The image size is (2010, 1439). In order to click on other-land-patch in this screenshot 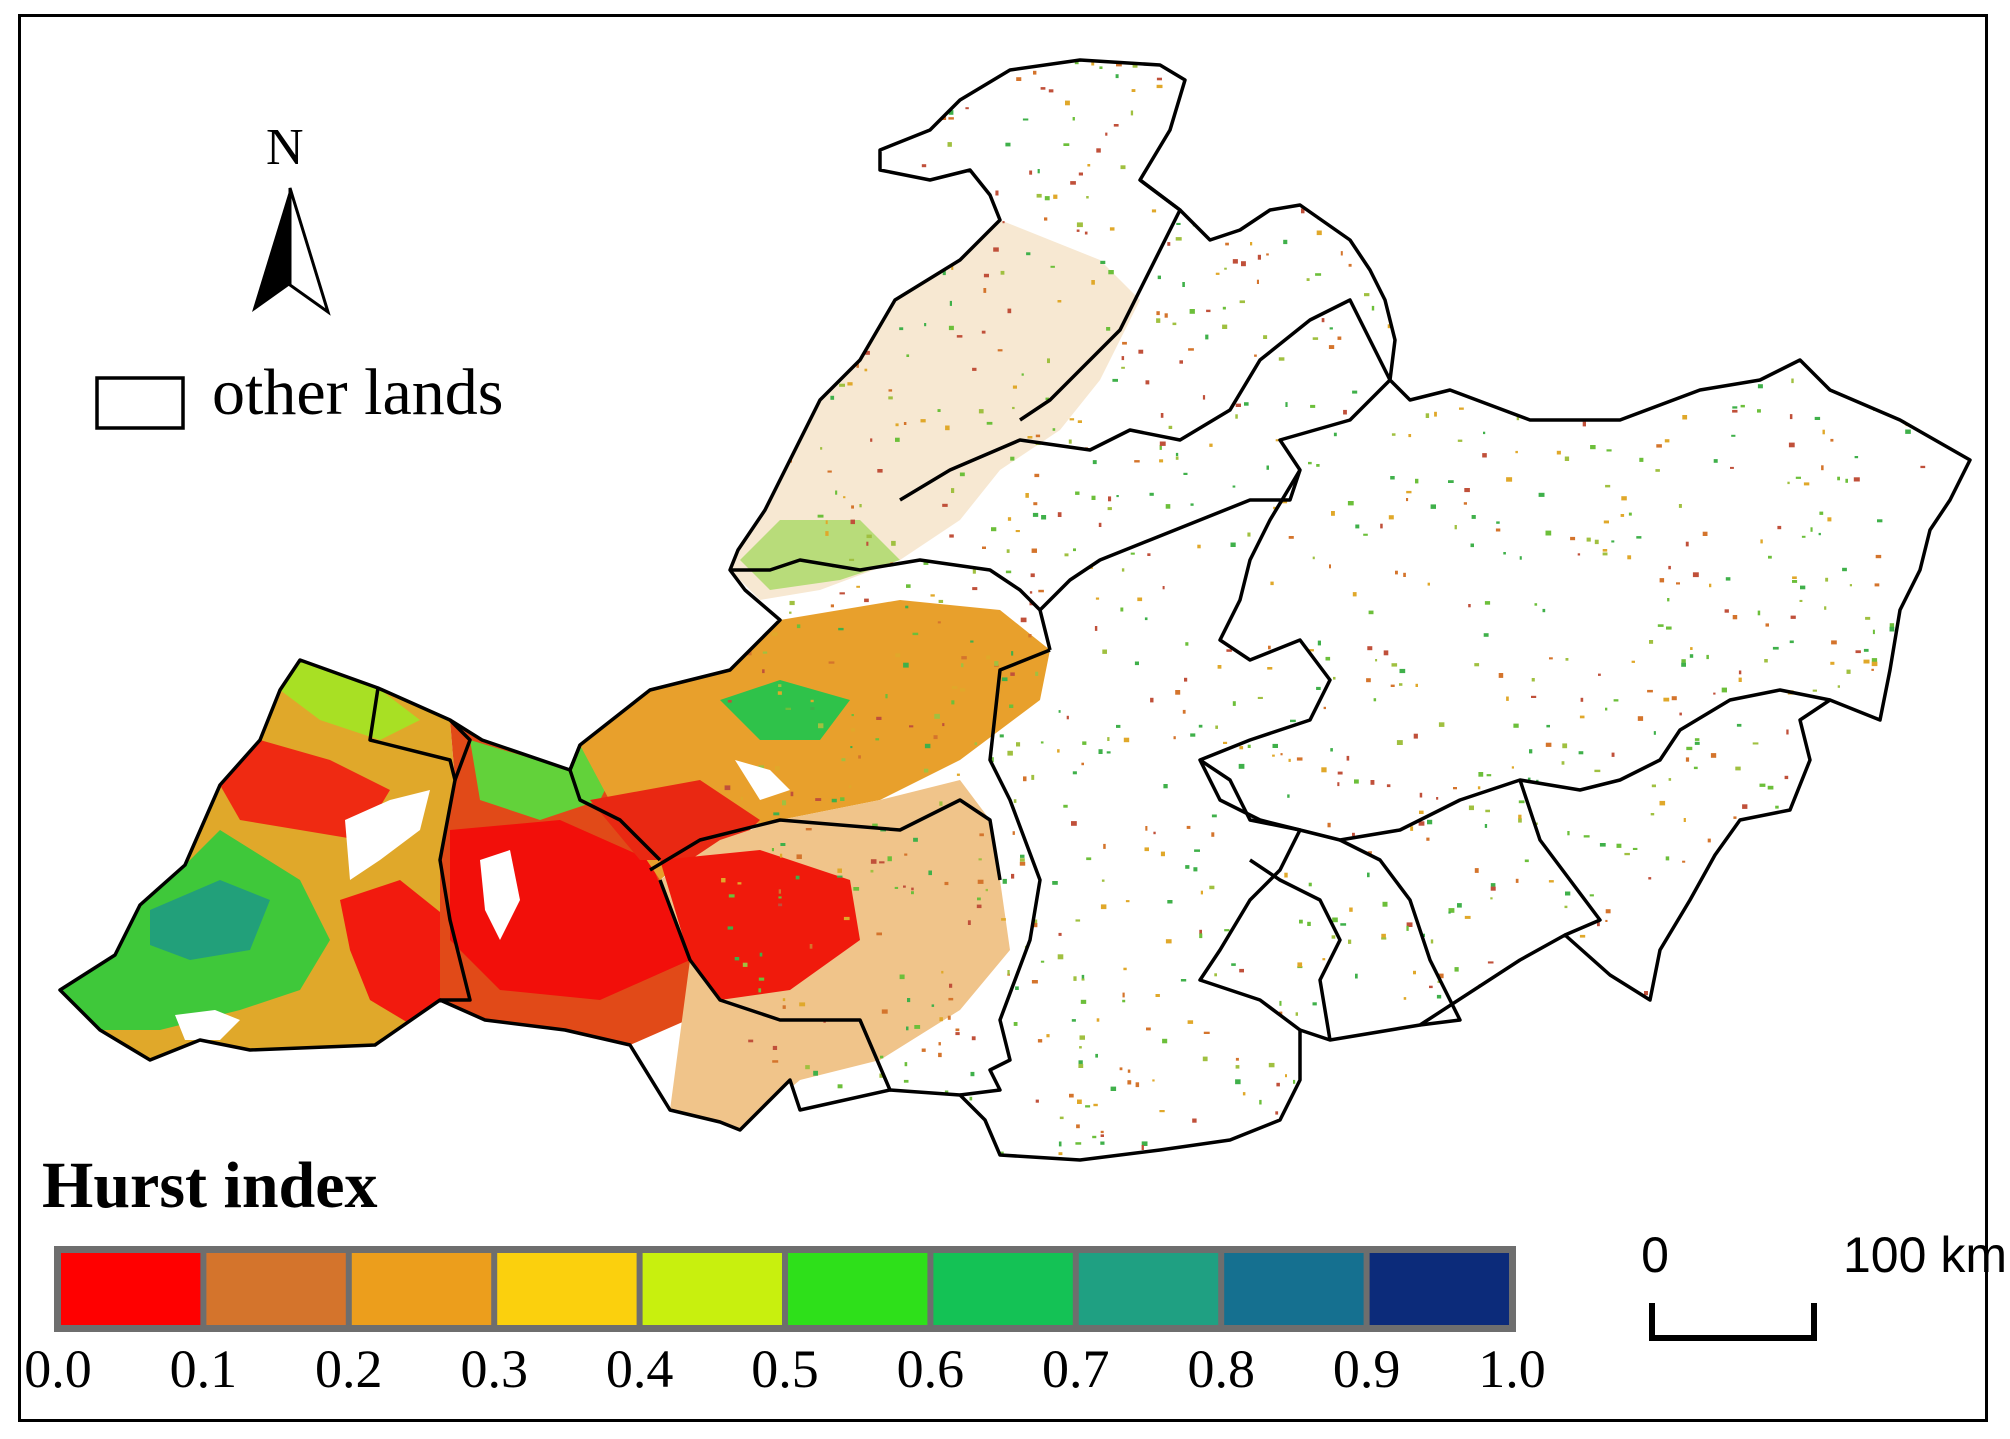, I will do `click(207, 1025)`.